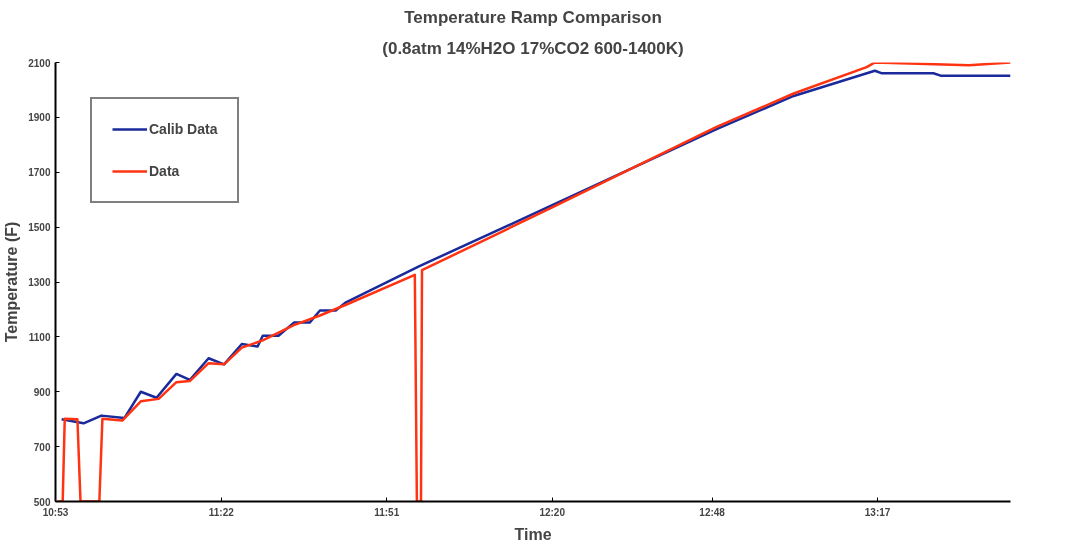  Describe the element at coordinates (39, 173) in the screenshot. I see `y-tick-label: 1700` at that location.